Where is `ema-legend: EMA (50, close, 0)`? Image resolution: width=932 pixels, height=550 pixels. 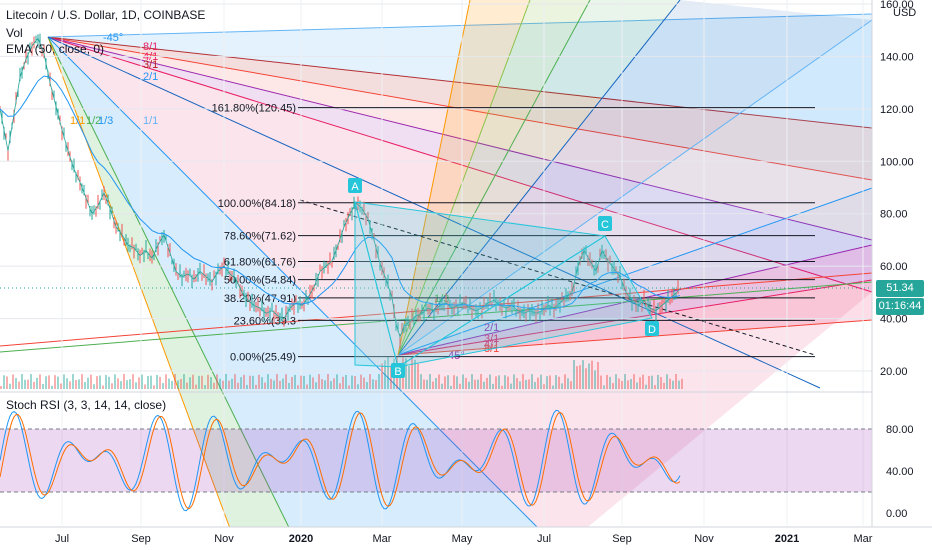
ema-legend: EMA (50, close, 0) is located at coordinates (55, 49).